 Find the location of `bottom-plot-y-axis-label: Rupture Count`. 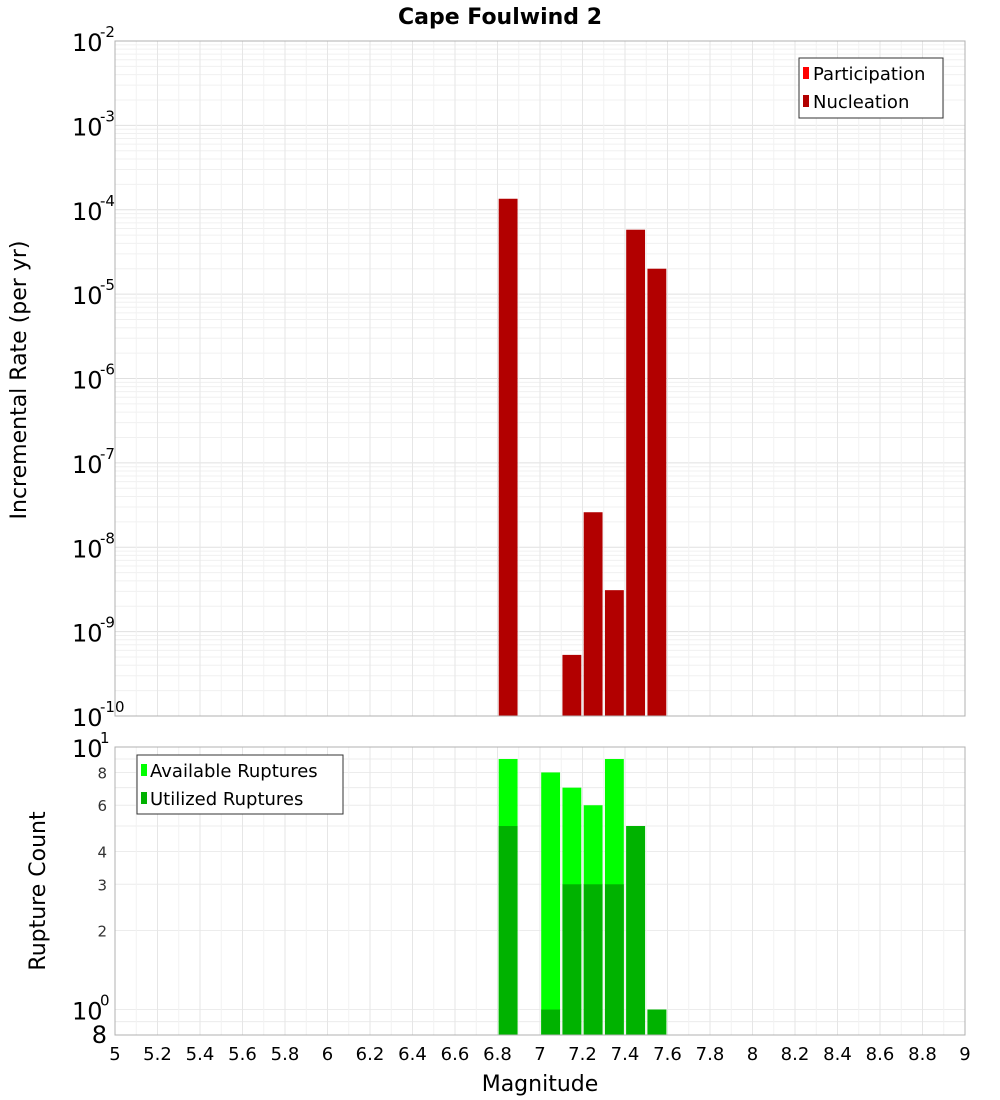

bottom-plot-y-axis-label: Rupture Count is located at coordinates (38, 891).